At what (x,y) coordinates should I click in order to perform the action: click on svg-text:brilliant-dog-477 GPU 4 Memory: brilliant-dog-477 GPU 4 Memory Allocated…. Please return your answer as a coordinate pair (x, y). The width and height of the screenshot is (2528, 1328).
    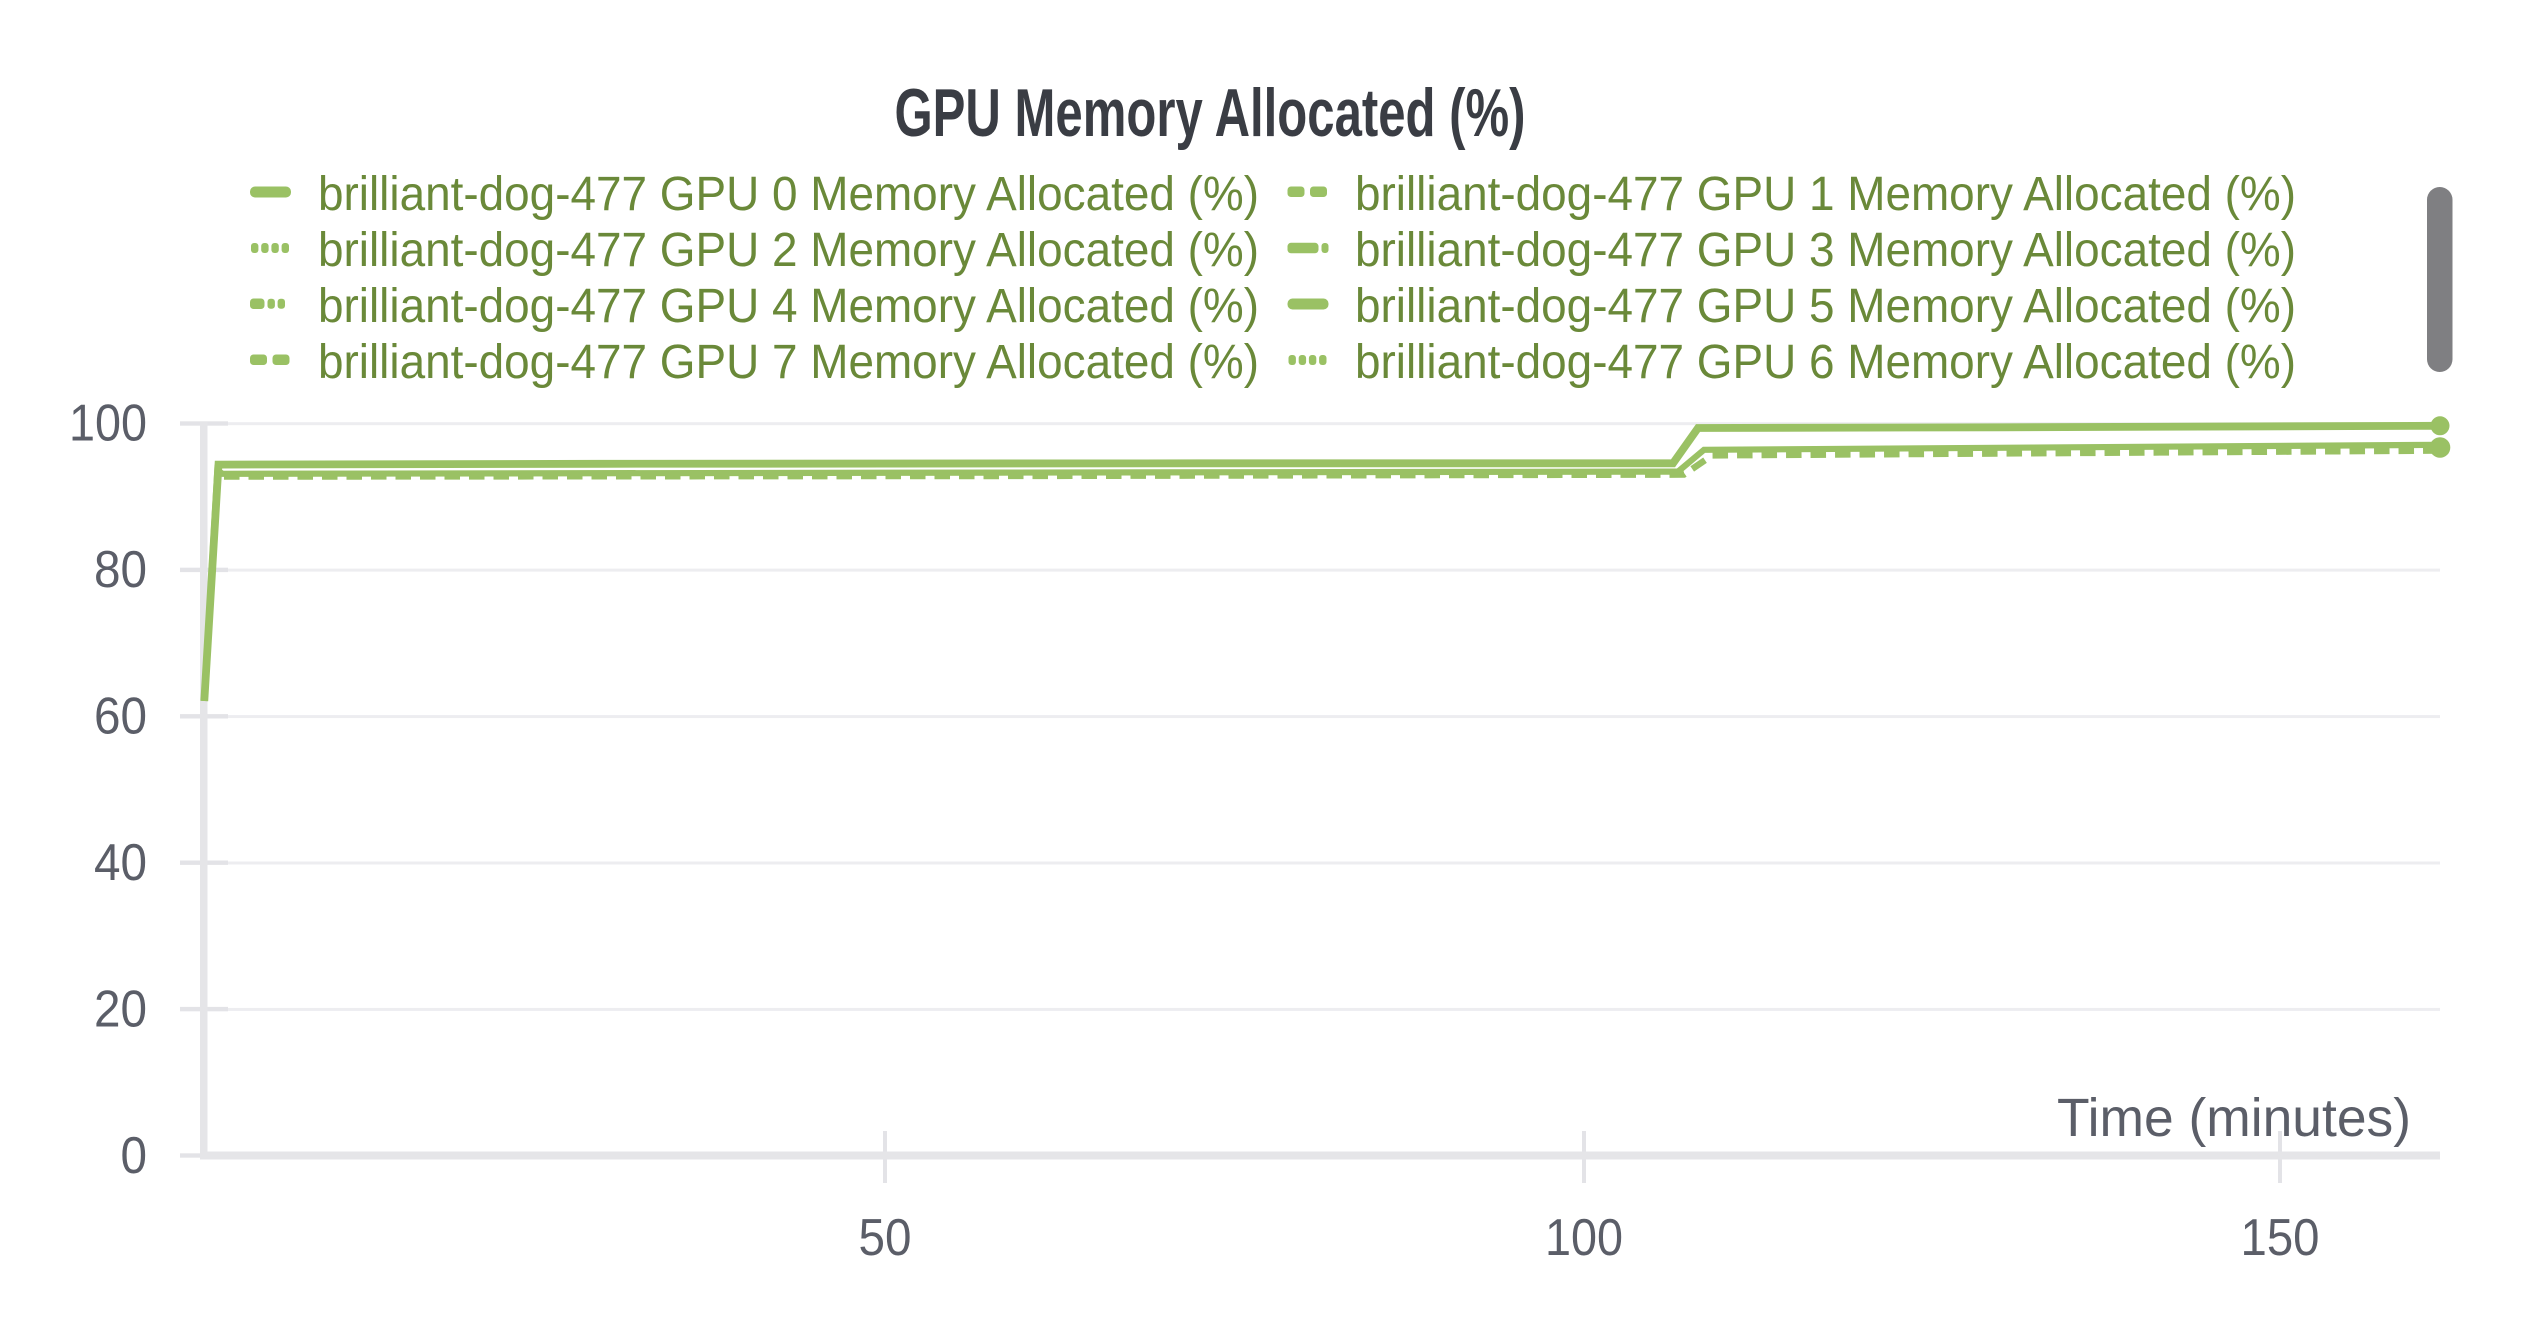
    Looking at the image, I should click on (788, 306).